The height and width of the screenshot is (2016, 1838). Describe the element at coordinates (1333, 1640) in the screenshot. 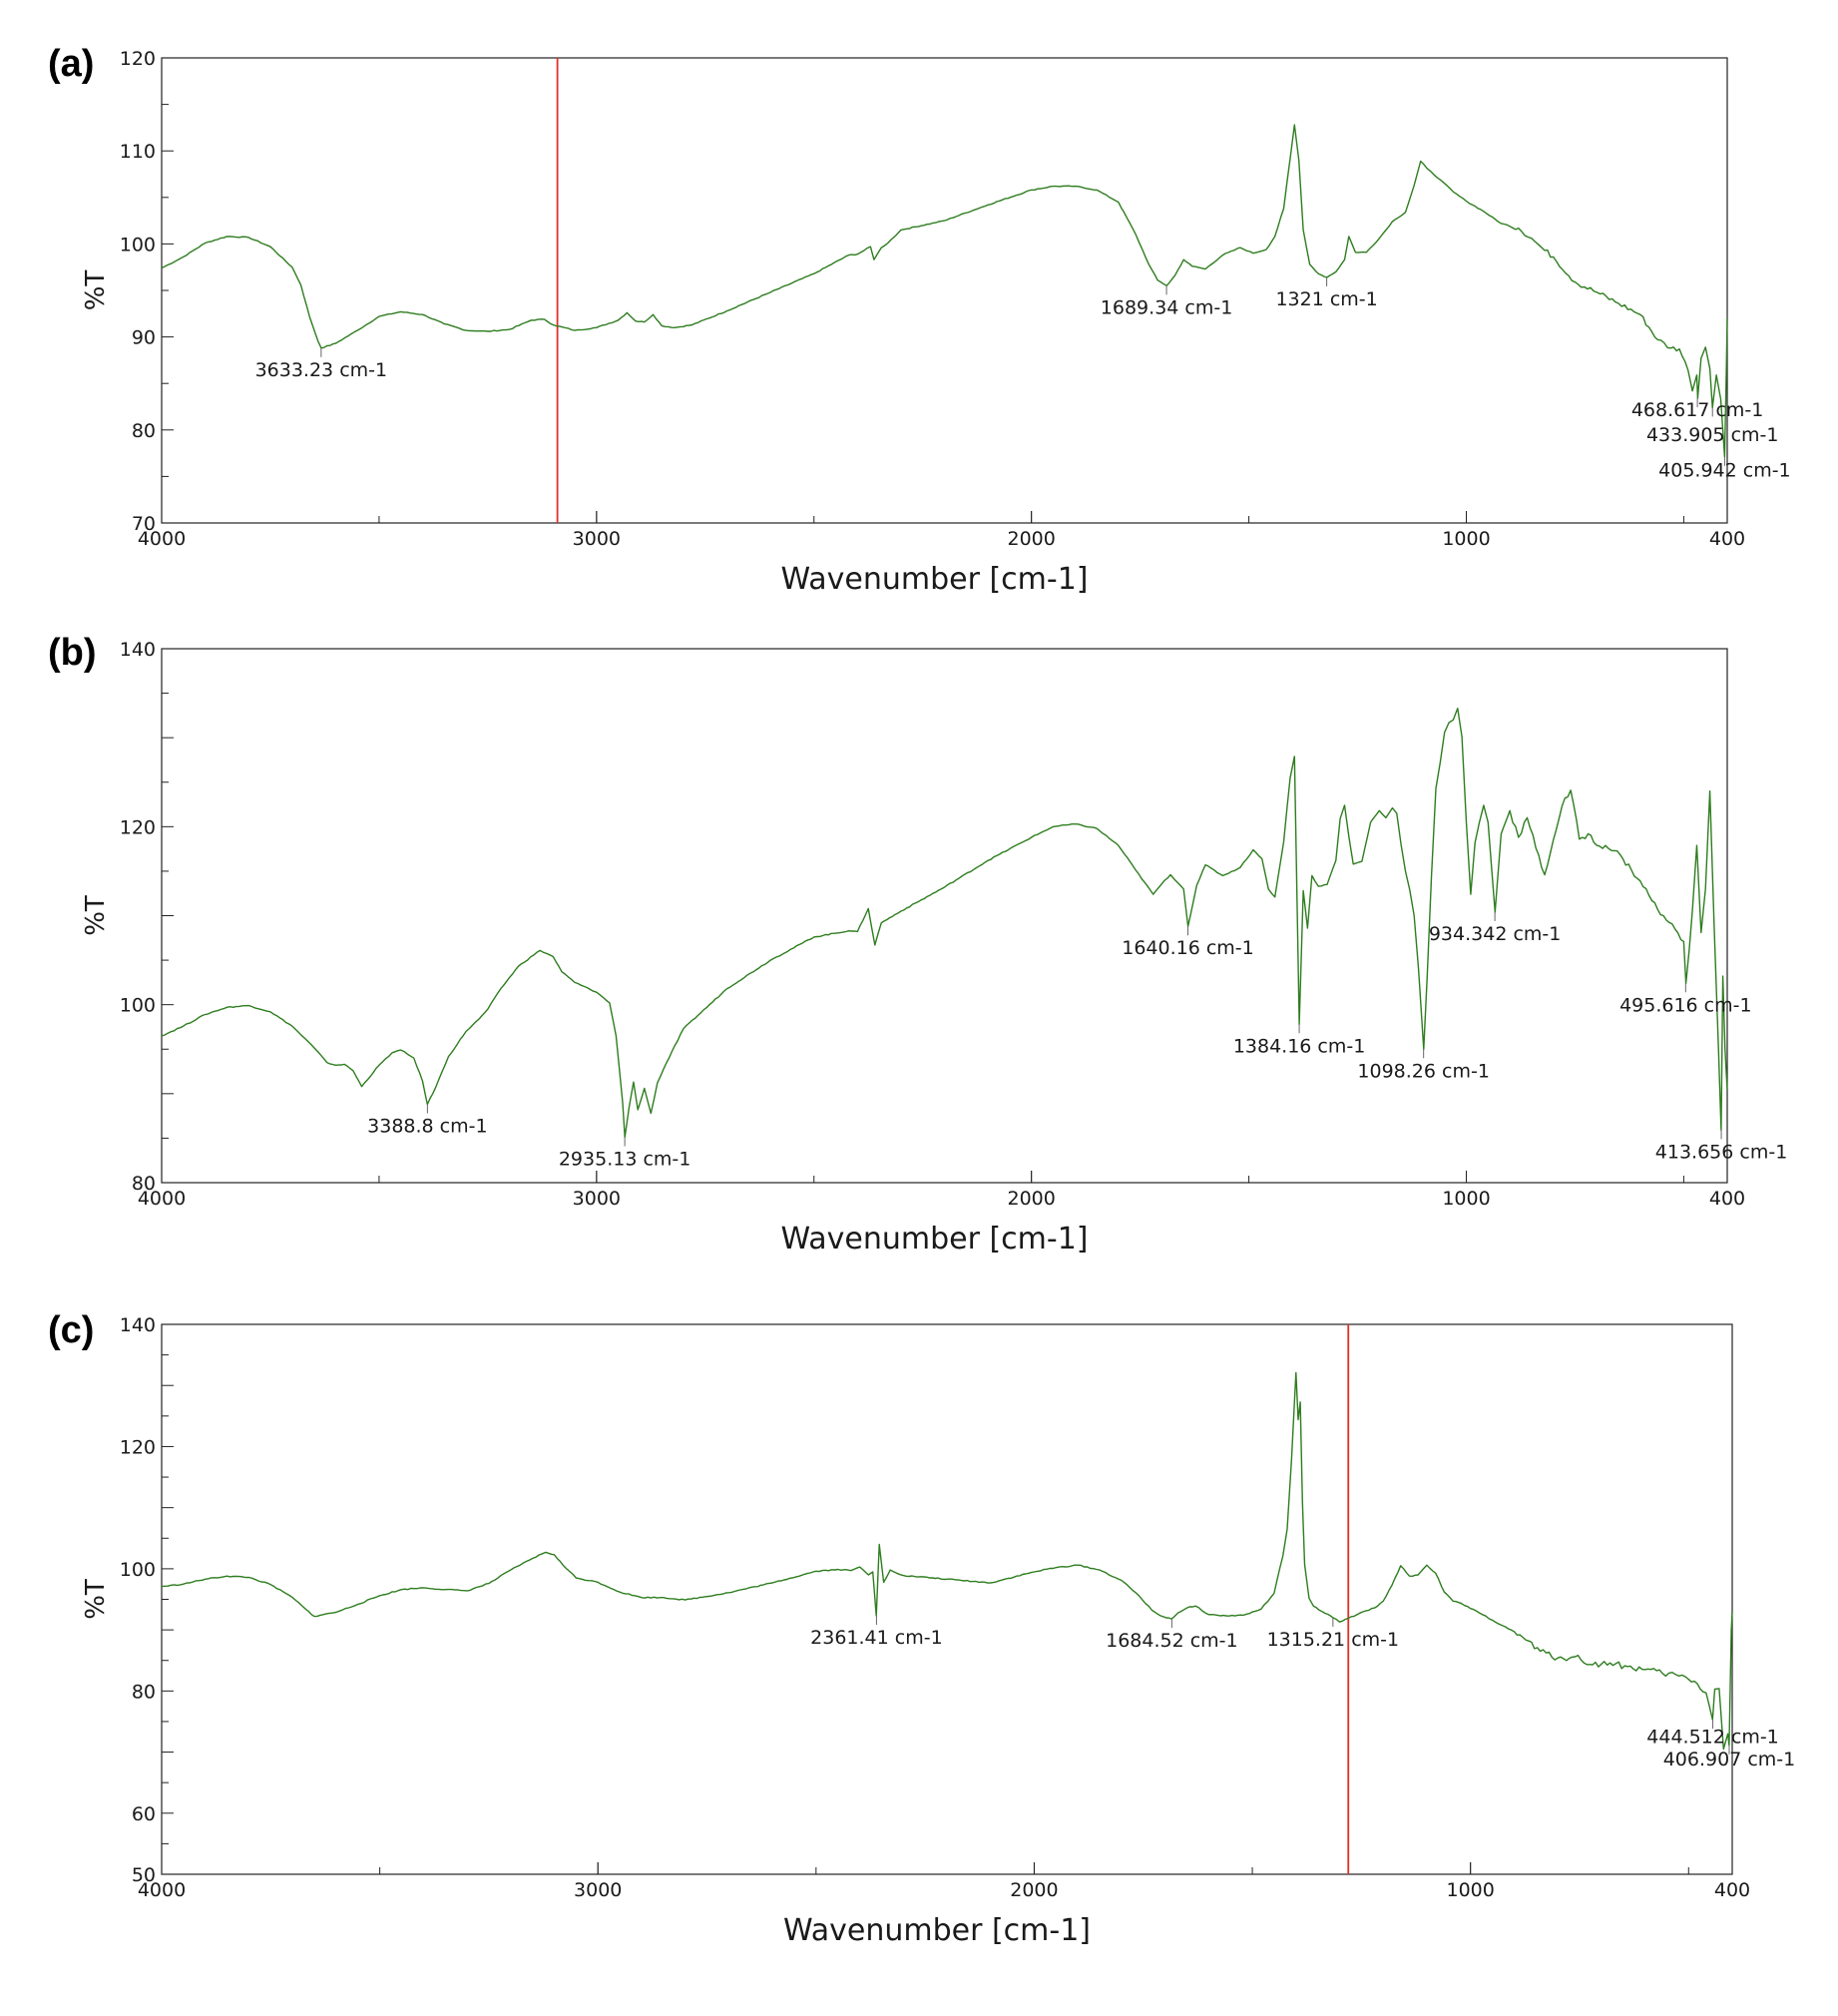

I see `peak-label: 1315.21 cm-1` at that location.